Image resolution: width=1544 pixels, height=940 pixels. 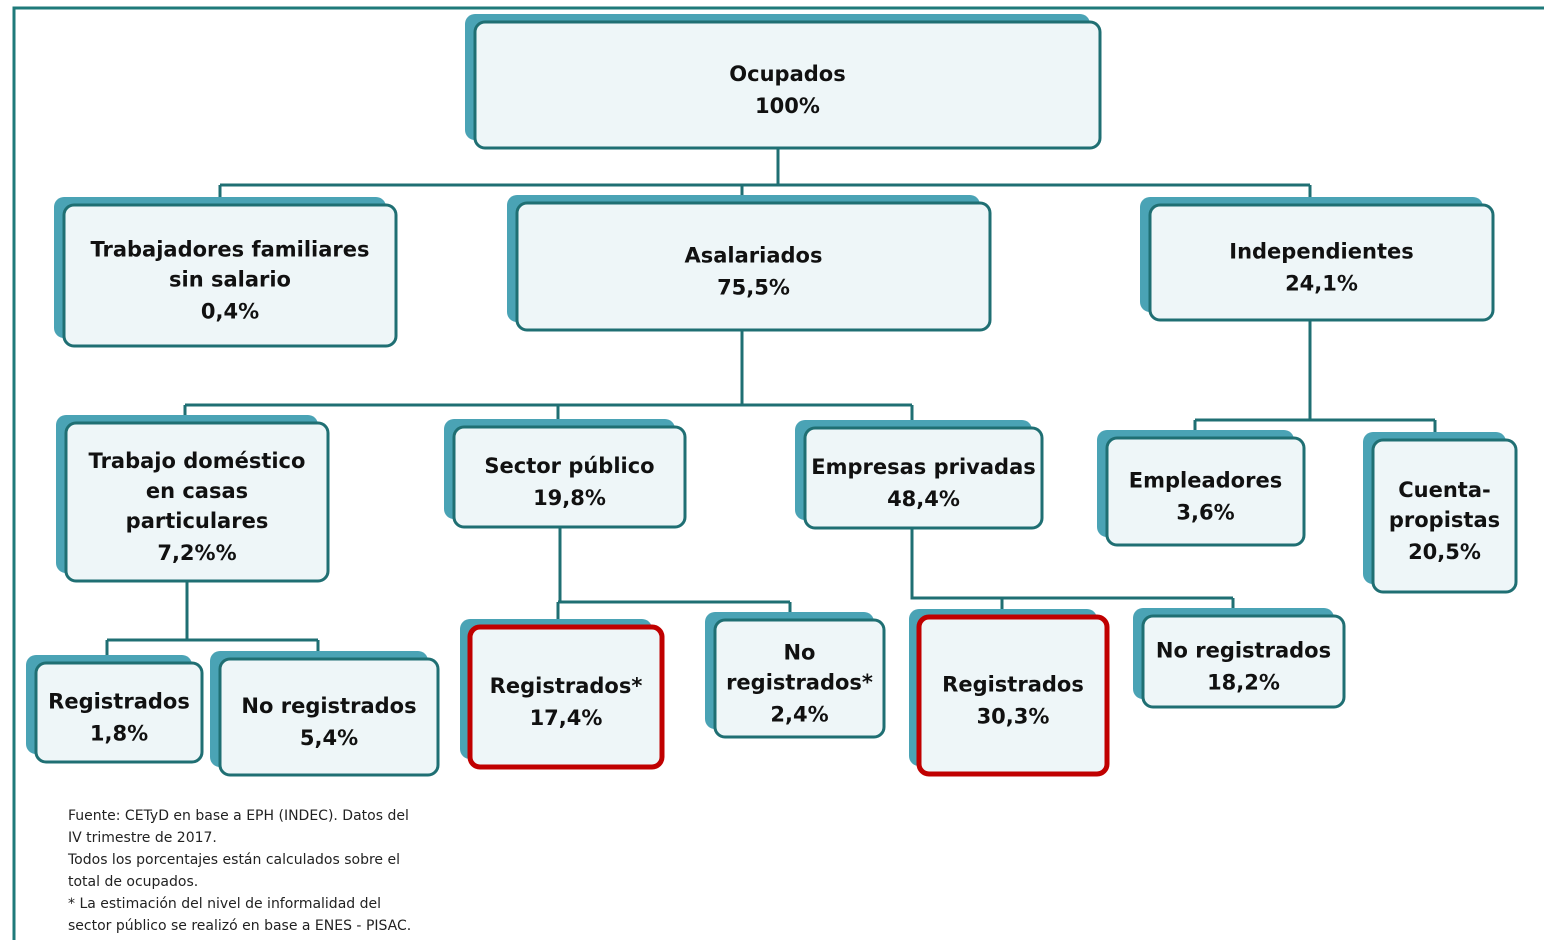 I want to click on node-value: 3,6%, so click(x=1205, y=513).